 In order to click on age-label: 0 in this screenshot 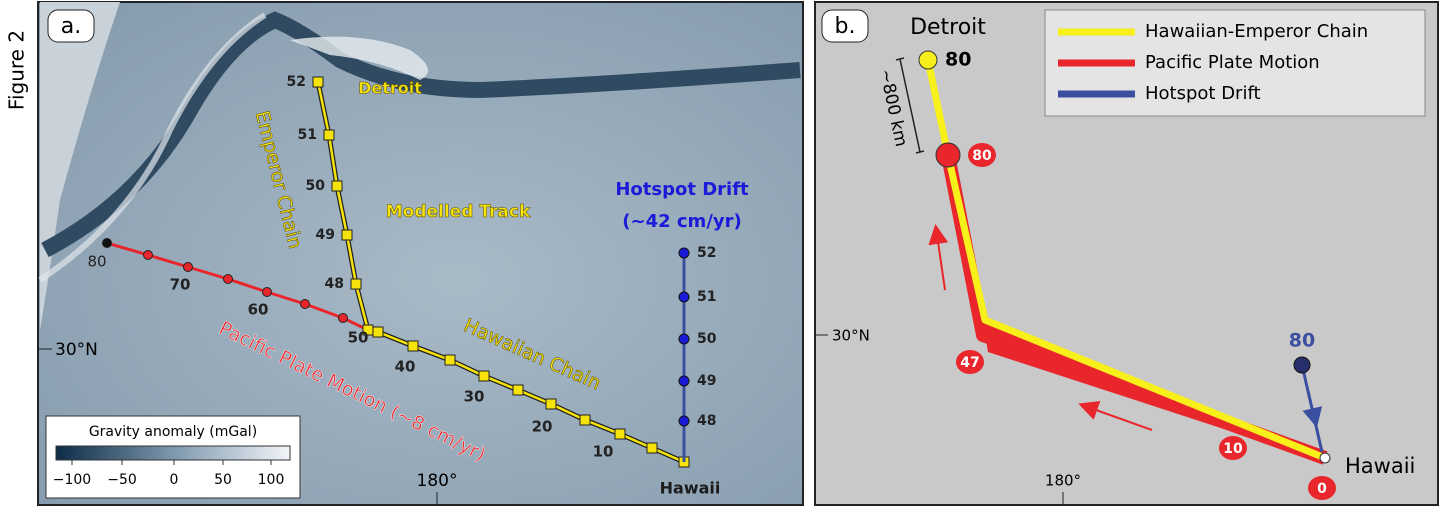, I will do `click(1322, 489)`.